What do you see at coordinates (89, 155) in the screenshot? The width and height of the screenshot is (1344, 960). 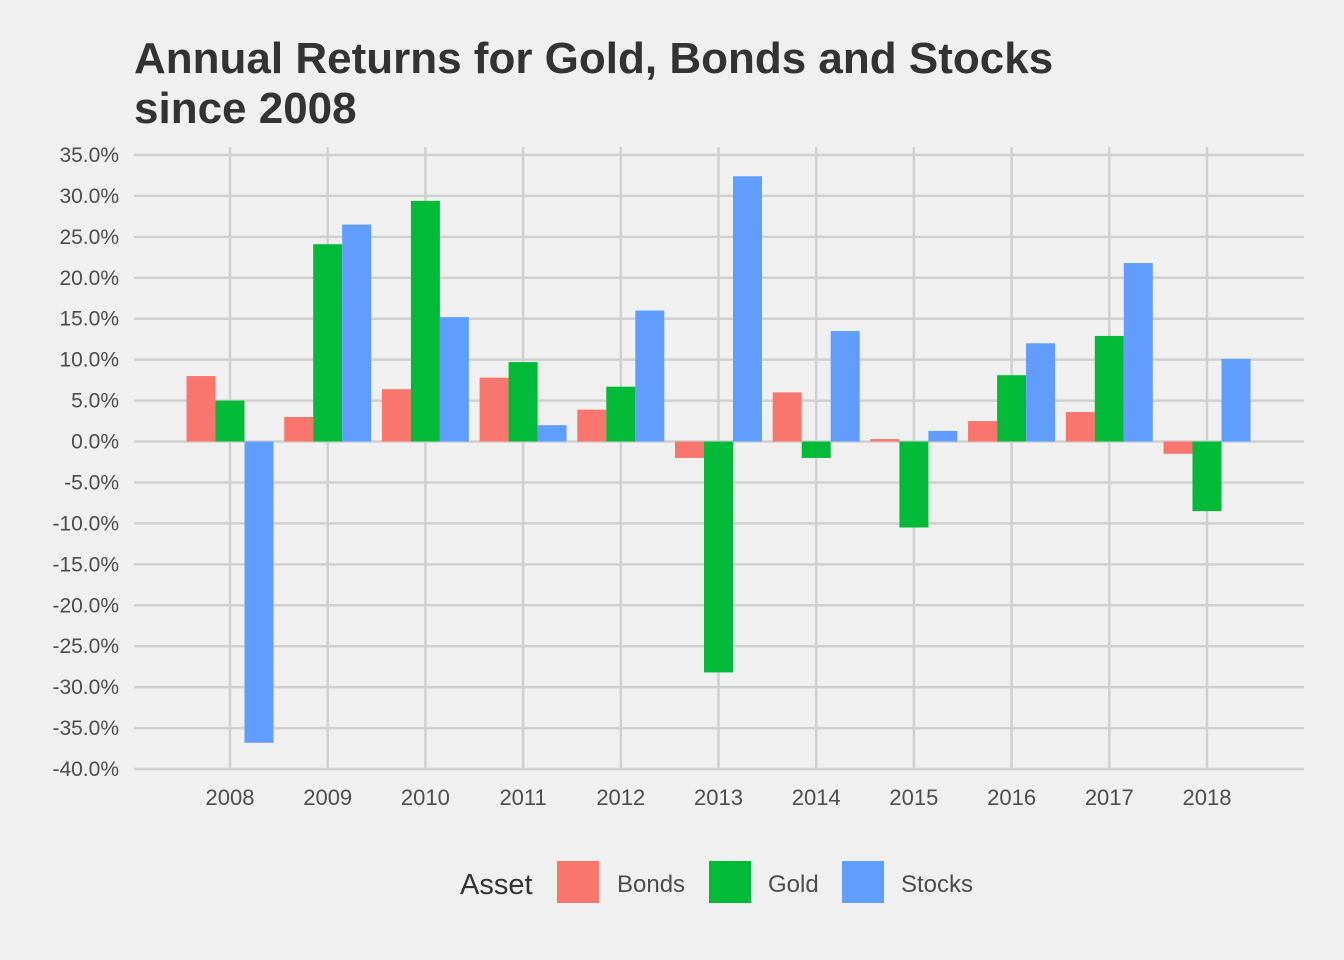 I see `y-tick-label: 35.0%` at bounding box center [89, 155].